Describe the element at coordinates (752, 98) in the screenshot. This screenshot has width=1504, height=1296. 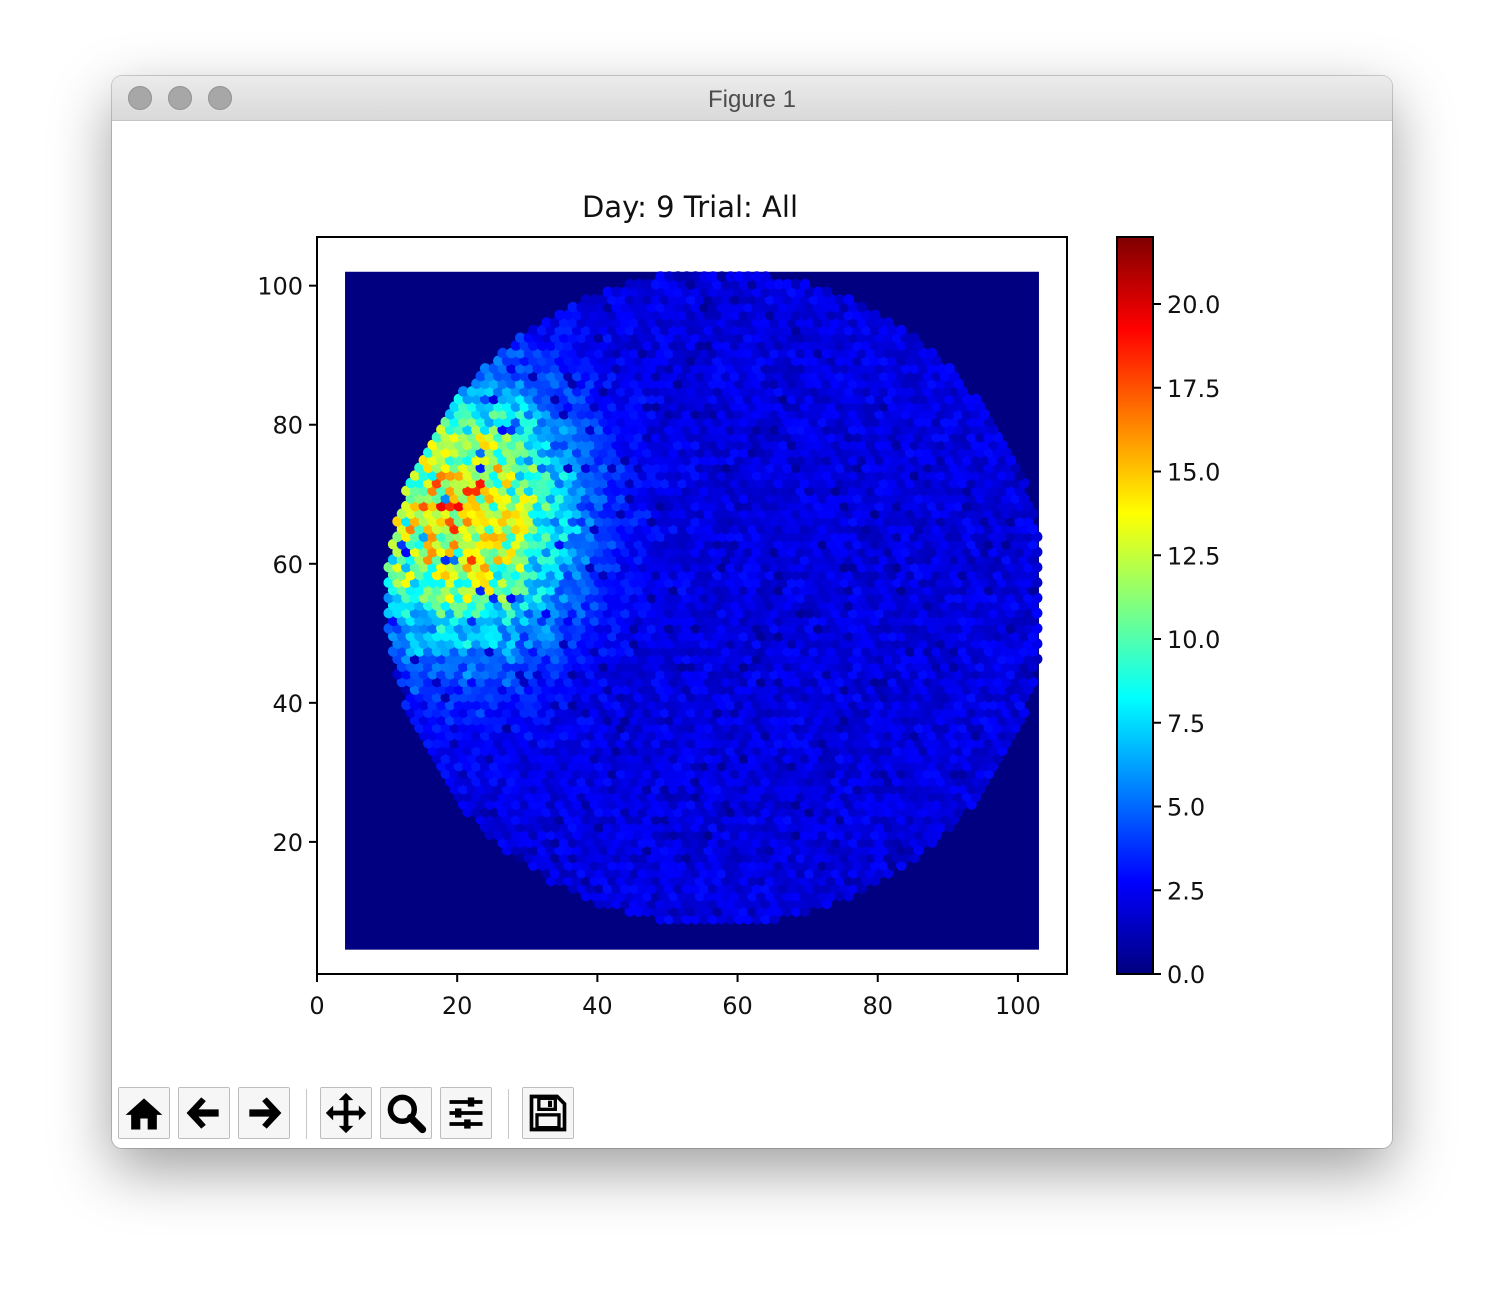
I see `title-bar: Figure 1` at that location.